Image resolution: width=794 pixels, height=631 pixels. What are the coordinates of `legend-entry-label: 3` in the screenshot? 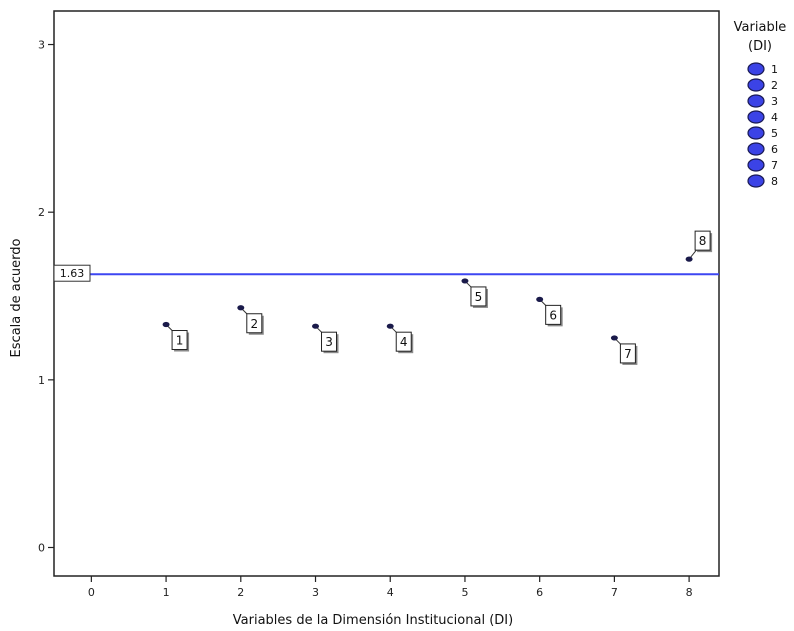 It's located at (774, 101).